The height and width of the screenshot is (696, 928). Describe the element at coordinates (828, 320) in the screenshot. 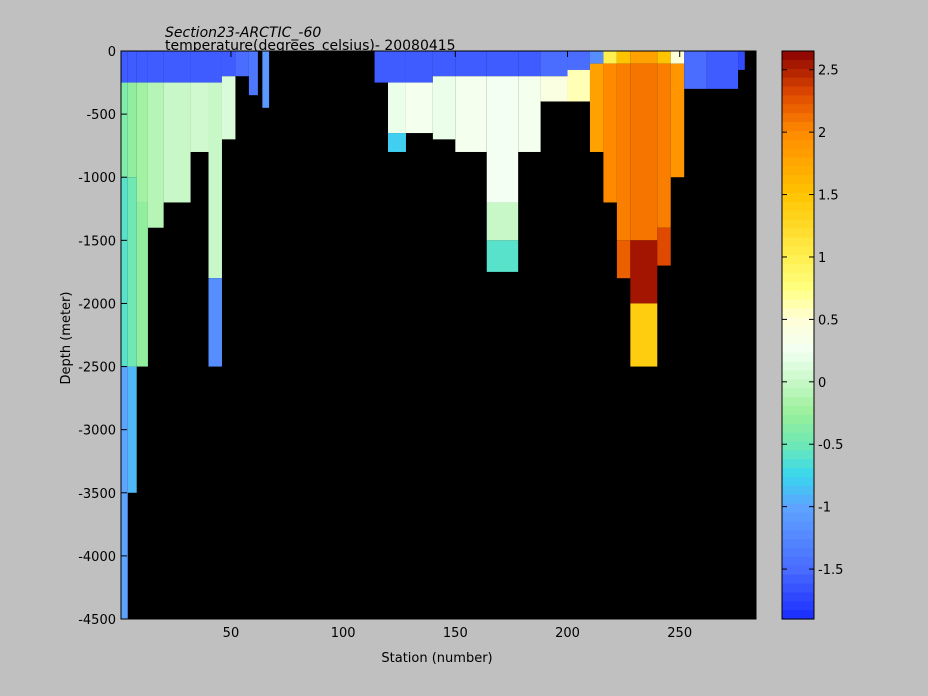

I see `colorbar-tick-label: 0.5` at that location.